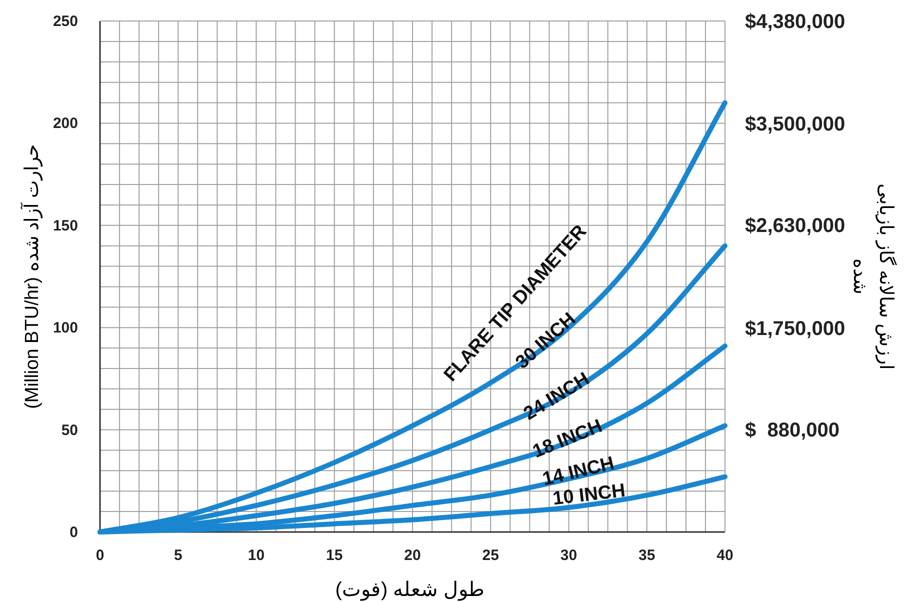 The height and width of the screenshot is (602, 908). Describe the element at coordinates (725, 555) in the screenshot. I see `x-tick-label: 40` at that location.